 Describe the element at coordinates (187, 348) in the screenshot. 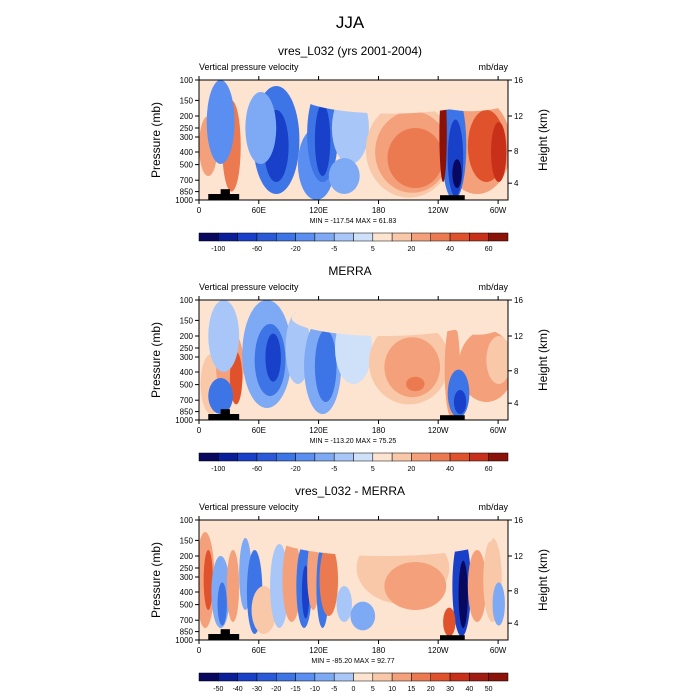

I see `y-tick-label: 250` at that location.